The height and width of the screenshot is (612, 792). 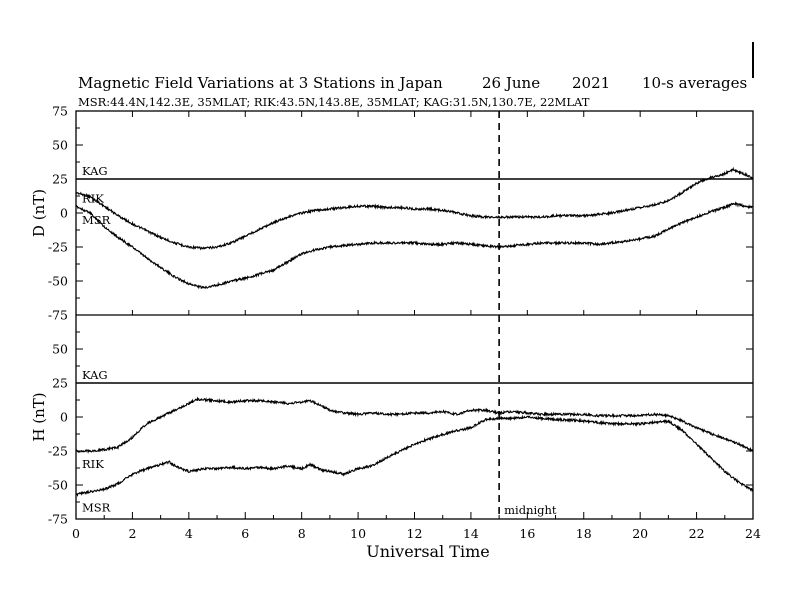 I want to click on series-line-msr-h, so click(x=414, y=455).